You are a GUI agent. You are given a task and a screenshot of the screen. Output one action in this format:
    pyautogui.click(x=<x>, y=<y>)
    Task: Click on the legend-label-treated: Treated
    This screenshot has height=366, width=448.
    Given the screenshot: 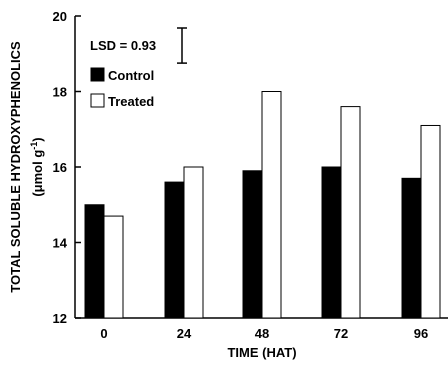 What is the action you would take?
    pyautogui.click(x=131, y=101)
    